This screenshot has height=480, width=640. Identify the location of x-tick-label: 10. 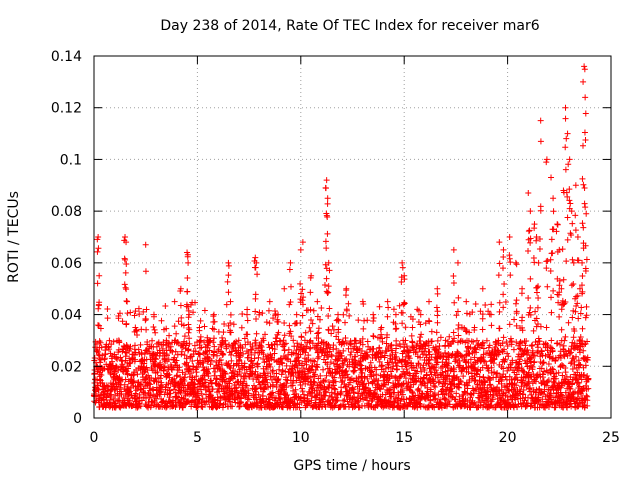
(301, 438).